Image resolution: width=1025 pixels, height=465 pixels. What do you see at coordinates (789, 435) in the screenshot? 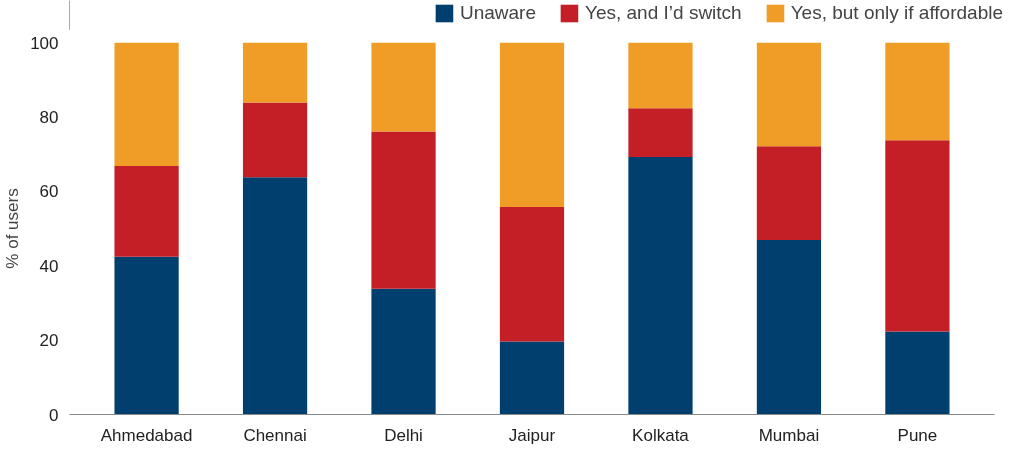
I see `x-tick-label: Mumbai` at bounding box center [789, 435].